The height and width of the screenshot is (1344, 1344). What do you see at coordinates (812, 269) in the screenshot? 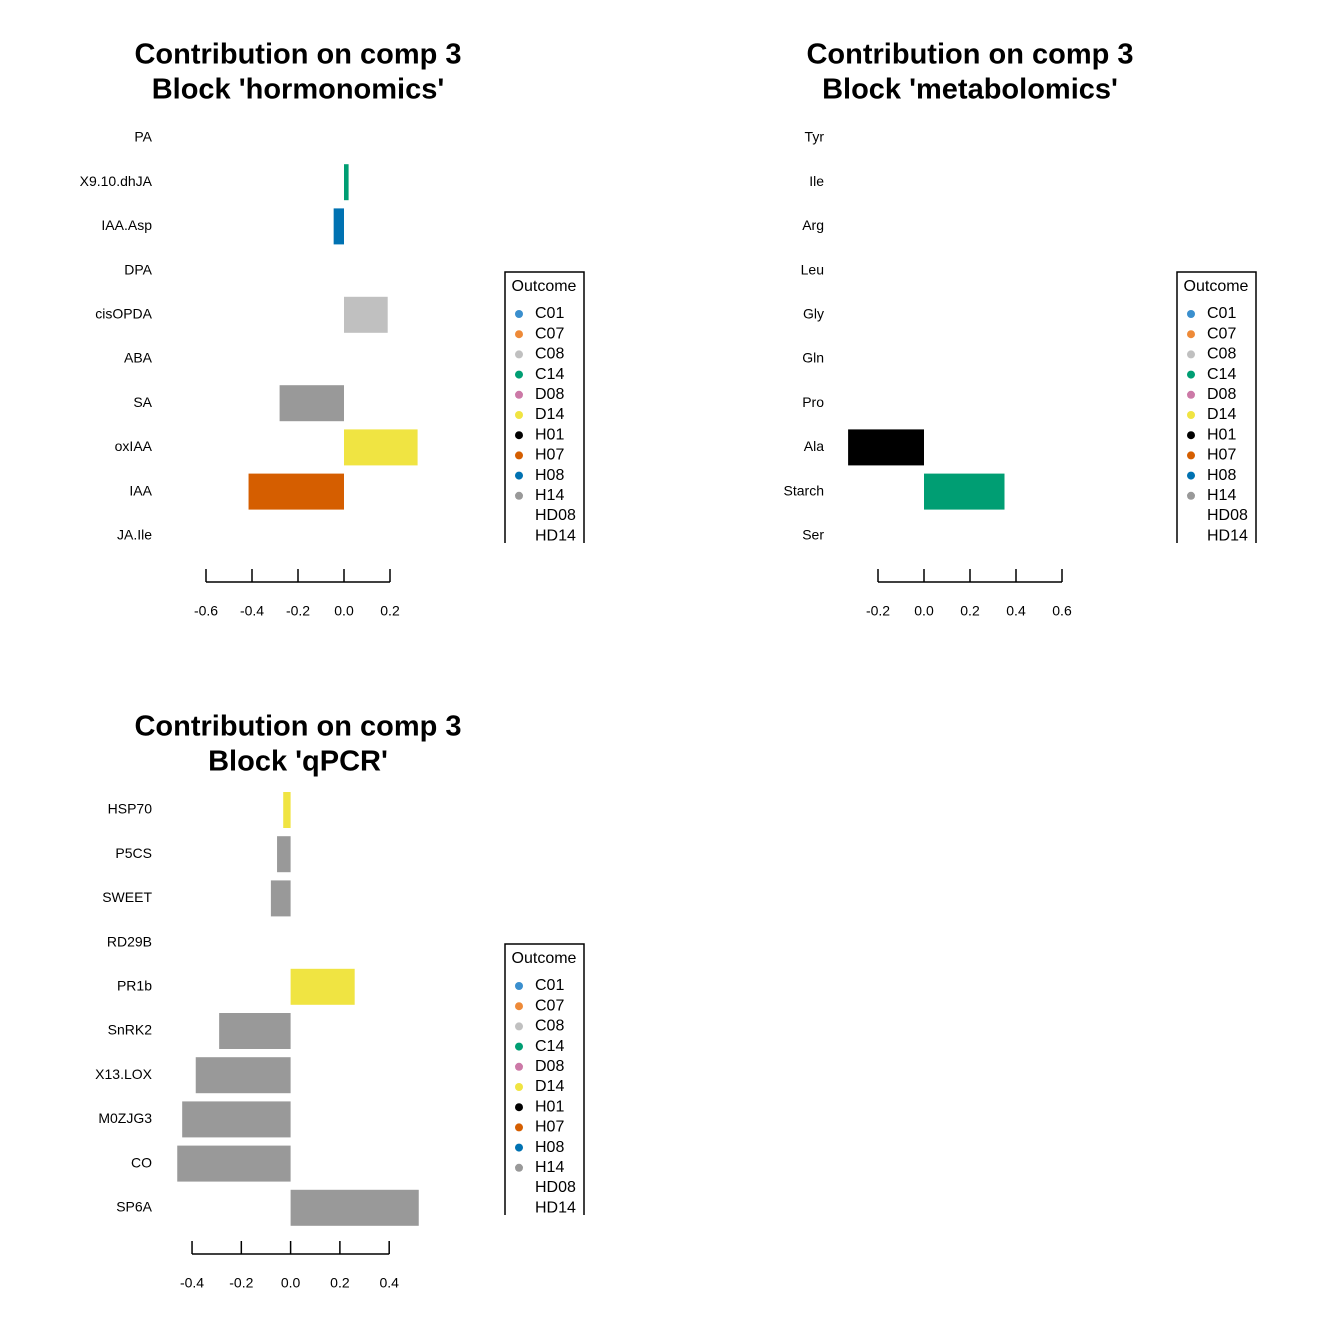
I see `category-label: Leu` at bounding box center [812, 269].